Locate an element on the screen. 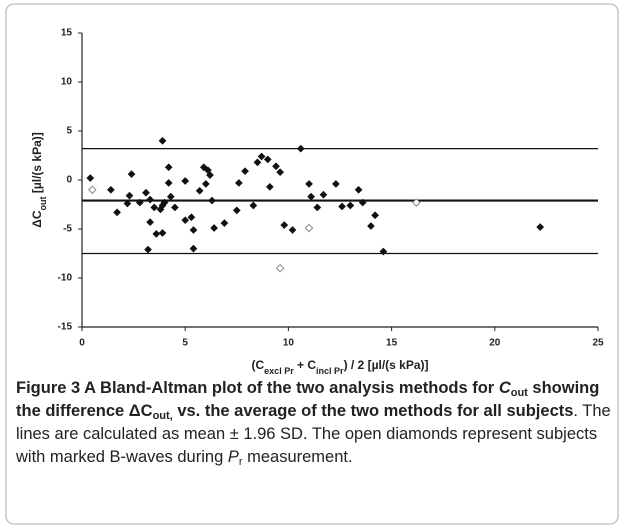 This screenshot has height=531, width=625. x-tick-label: 20 is located at coordinates (495, 343).